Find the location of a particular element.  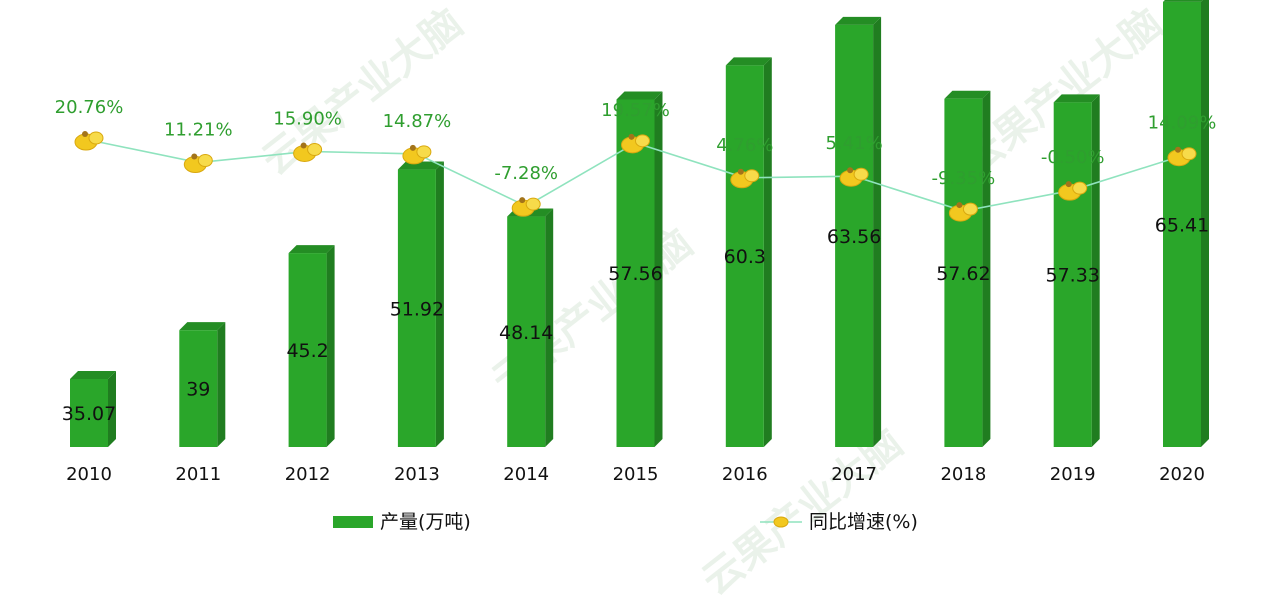

legend-item-growth: 同比增速(%) is located at coordinates (839, 522).